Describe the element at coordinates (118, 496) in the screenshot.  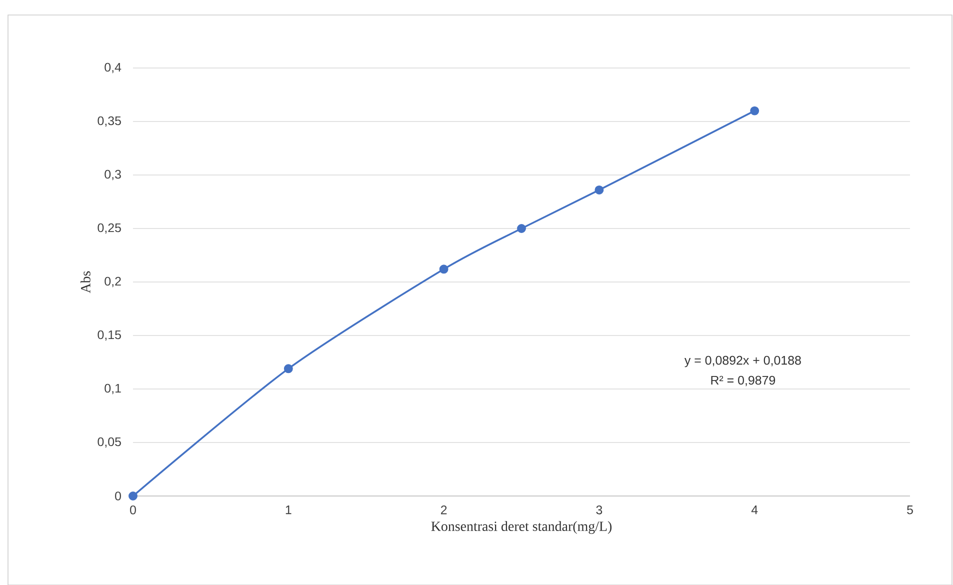
I see `y-tick-label: 0` at that location.